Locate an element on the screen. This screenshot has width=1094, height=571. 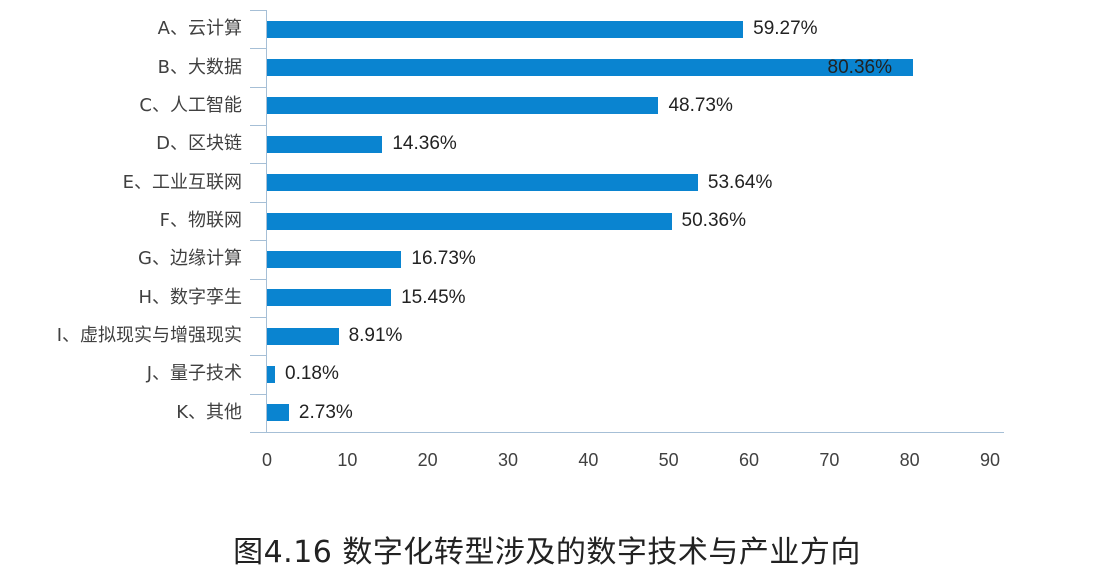
x-tick-label: 30 is located at coordinates (508, 460).